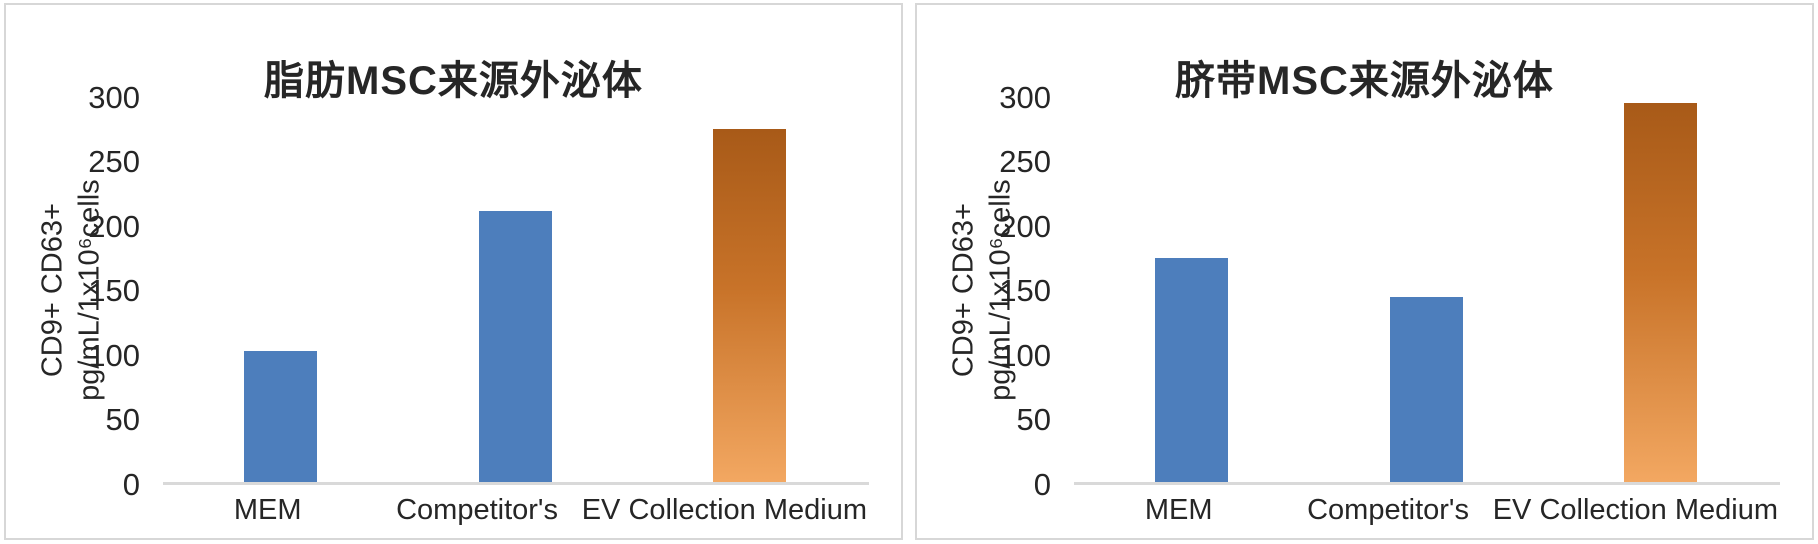  I want to click on chart-title: 脐带MSC来源外泌体, so click(1364, 81).